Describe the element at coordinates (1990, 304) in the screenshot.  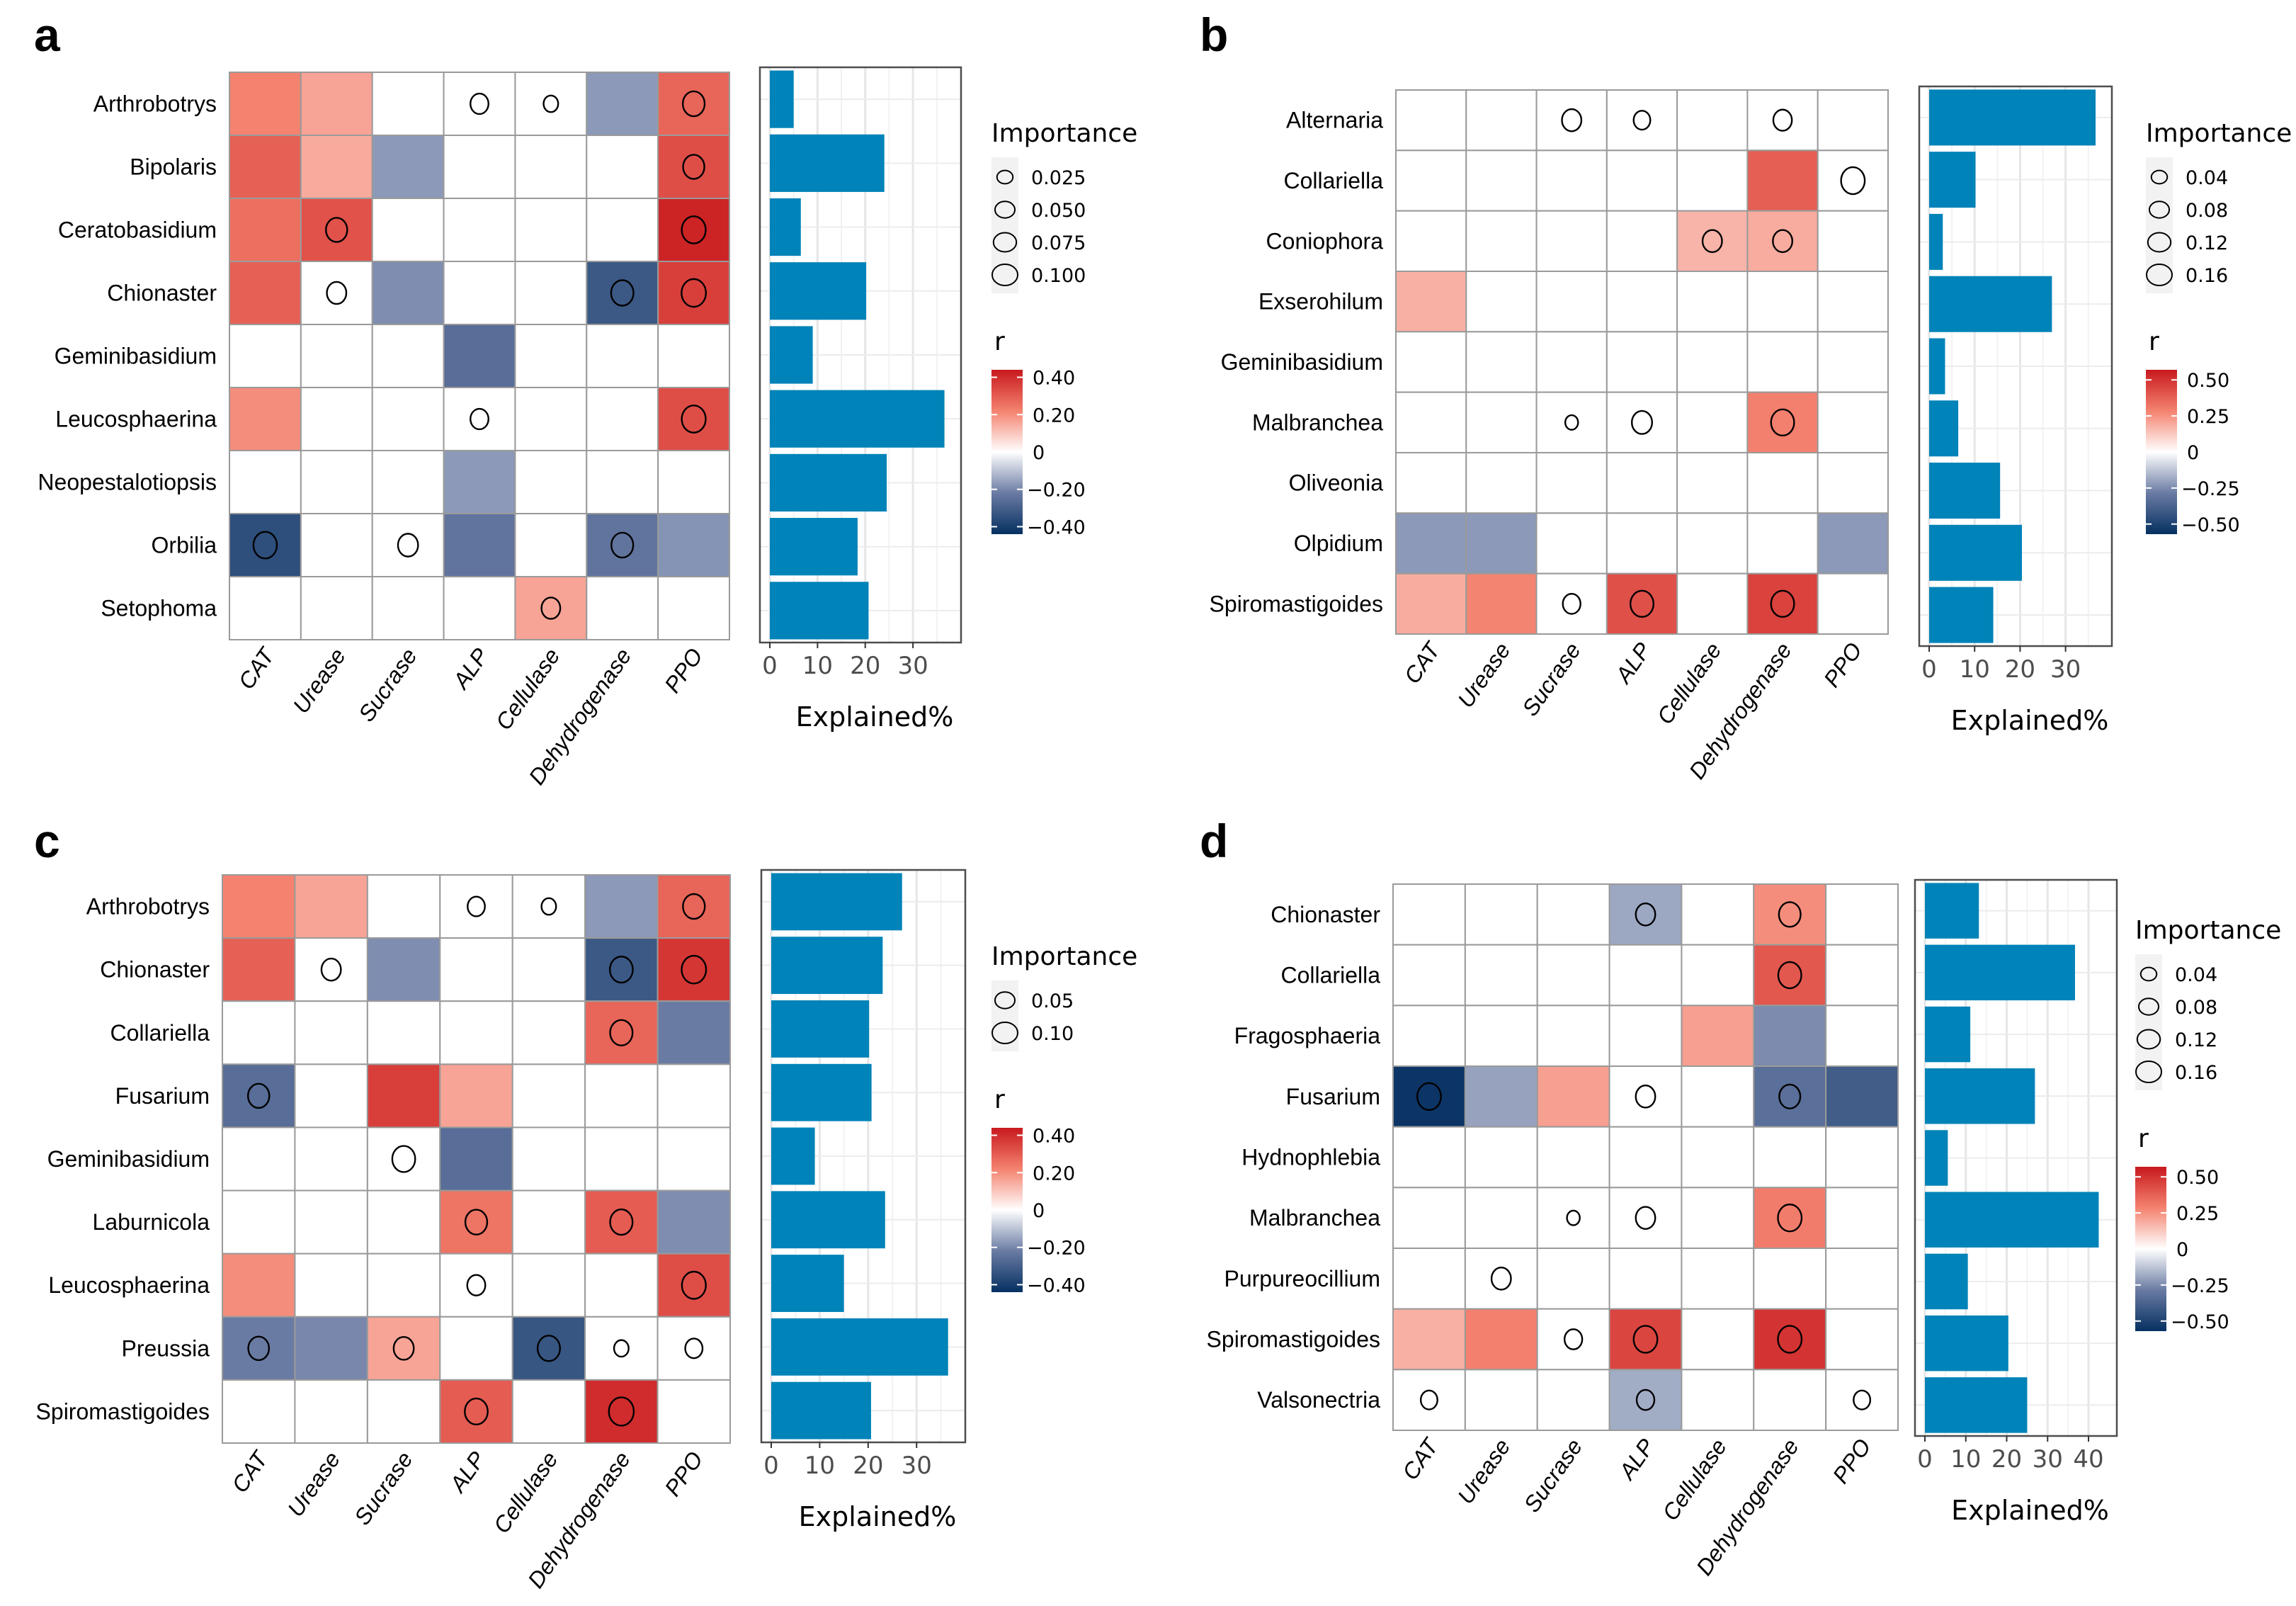
I see `bar-exserohilum` at that location.